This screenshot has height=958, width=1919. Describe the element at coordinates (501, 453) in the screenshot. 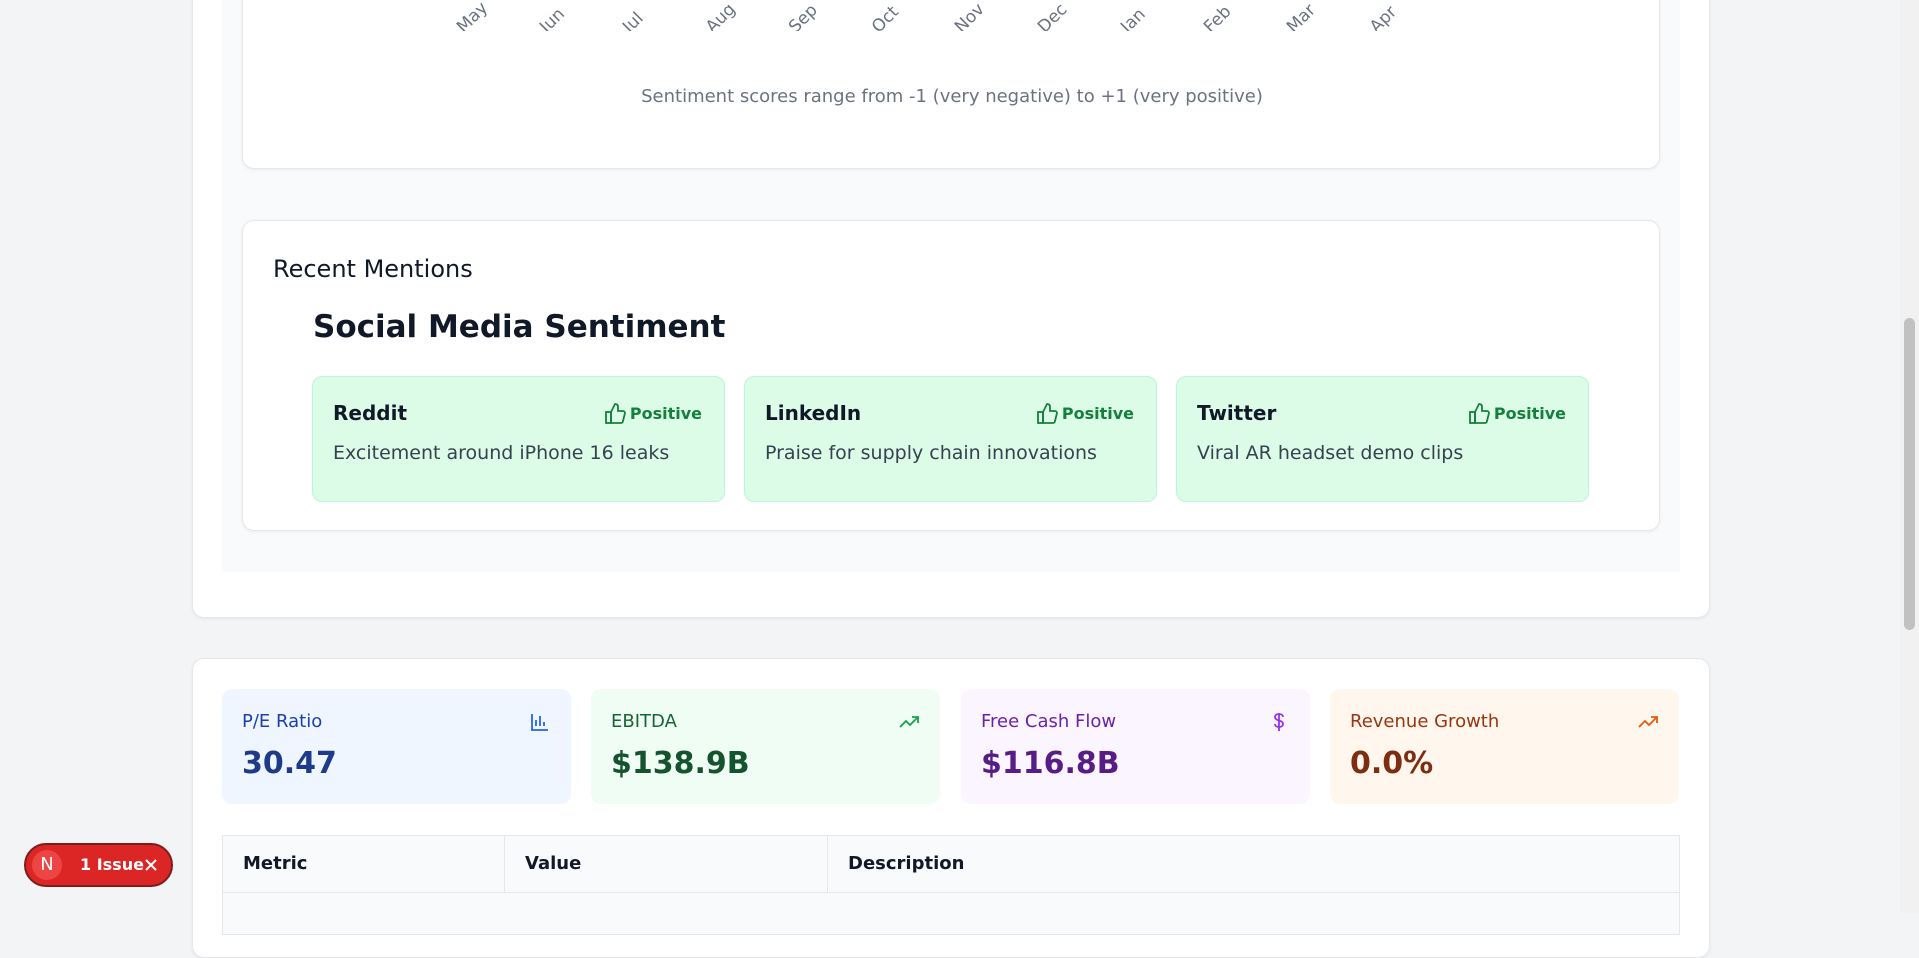

I see `mention-text: Excitement around iPhone 16 leaks` at that location.